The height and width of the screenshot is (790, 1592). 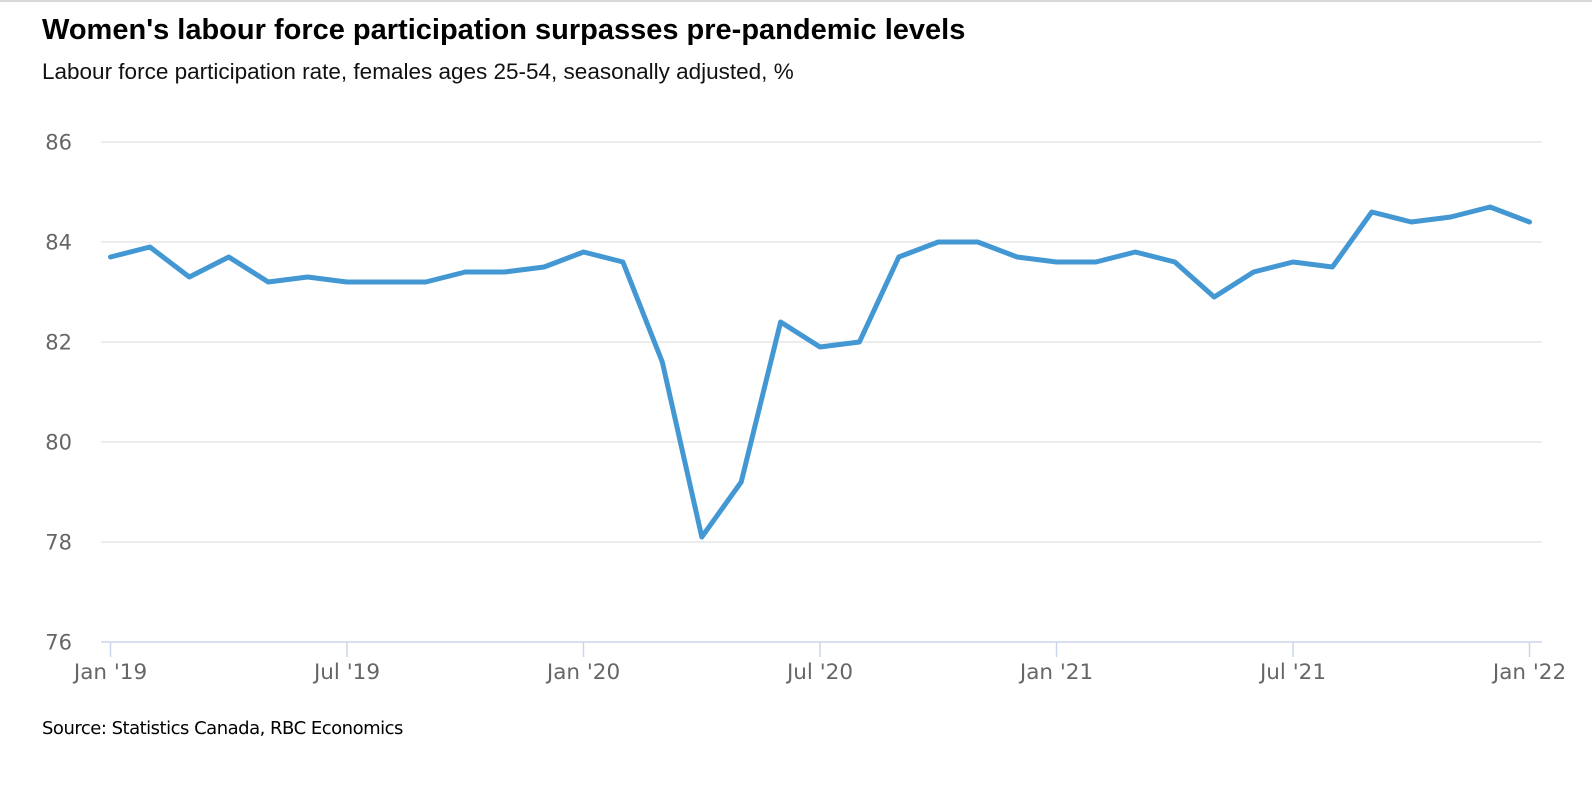 What do you see at coordinates (346, 672) in the screenshot?
I see `x-tick-label: Jul '19` at bounding box center [346, 672].